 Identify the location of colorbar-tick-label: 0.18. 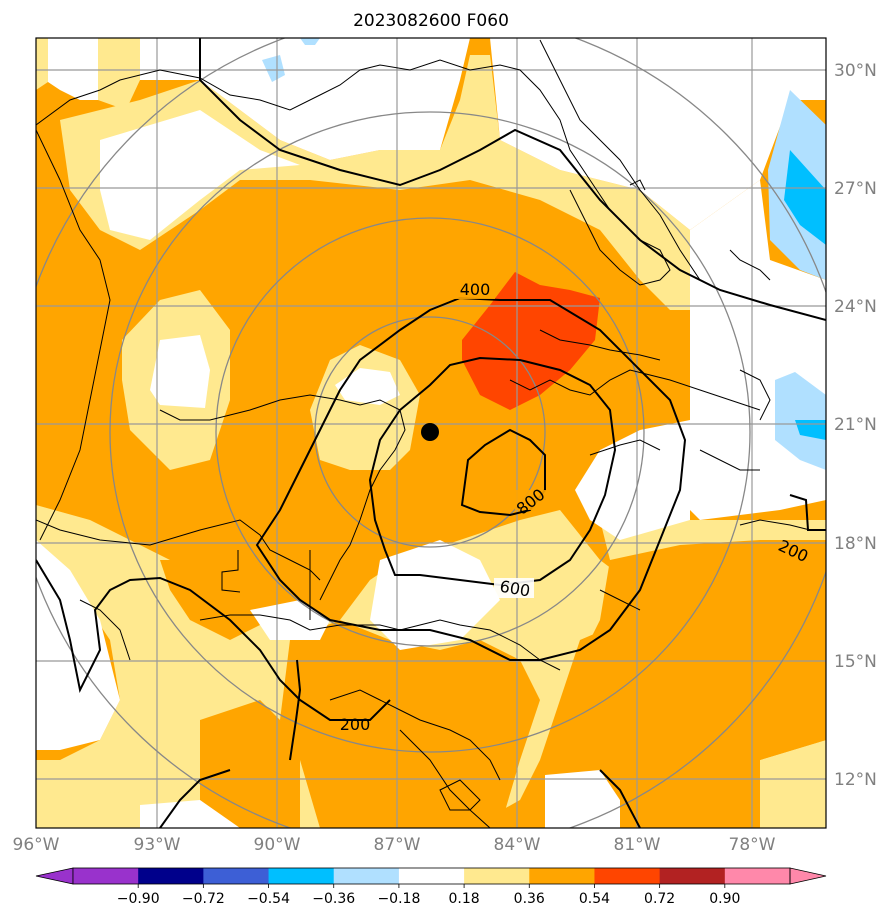
(464, 899).